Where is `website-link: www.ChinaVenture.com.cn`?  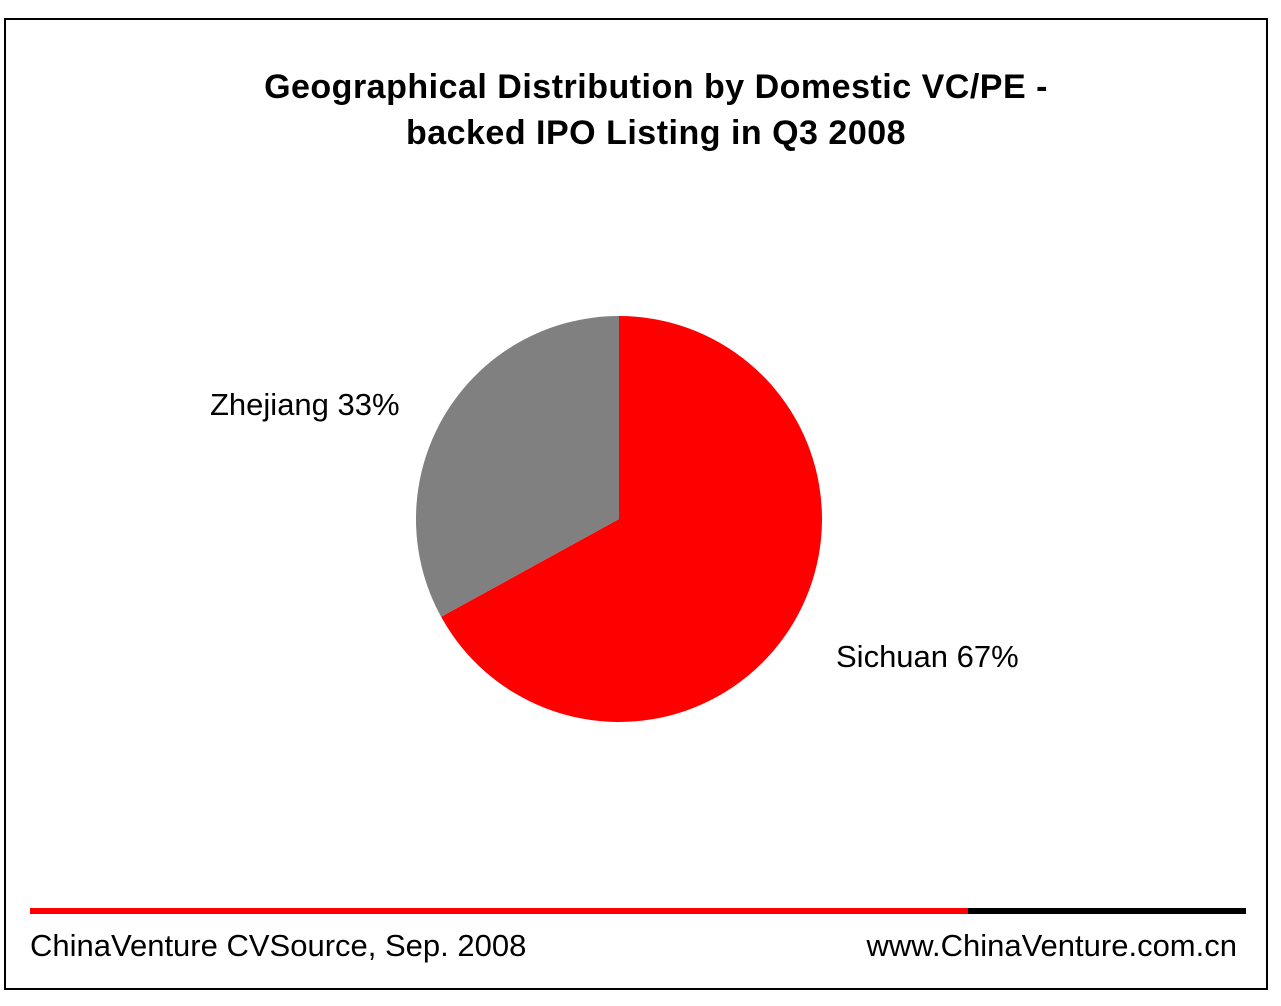
website-link: www.ChinaVenture.com.cn is located at coordinates (1051, 945).